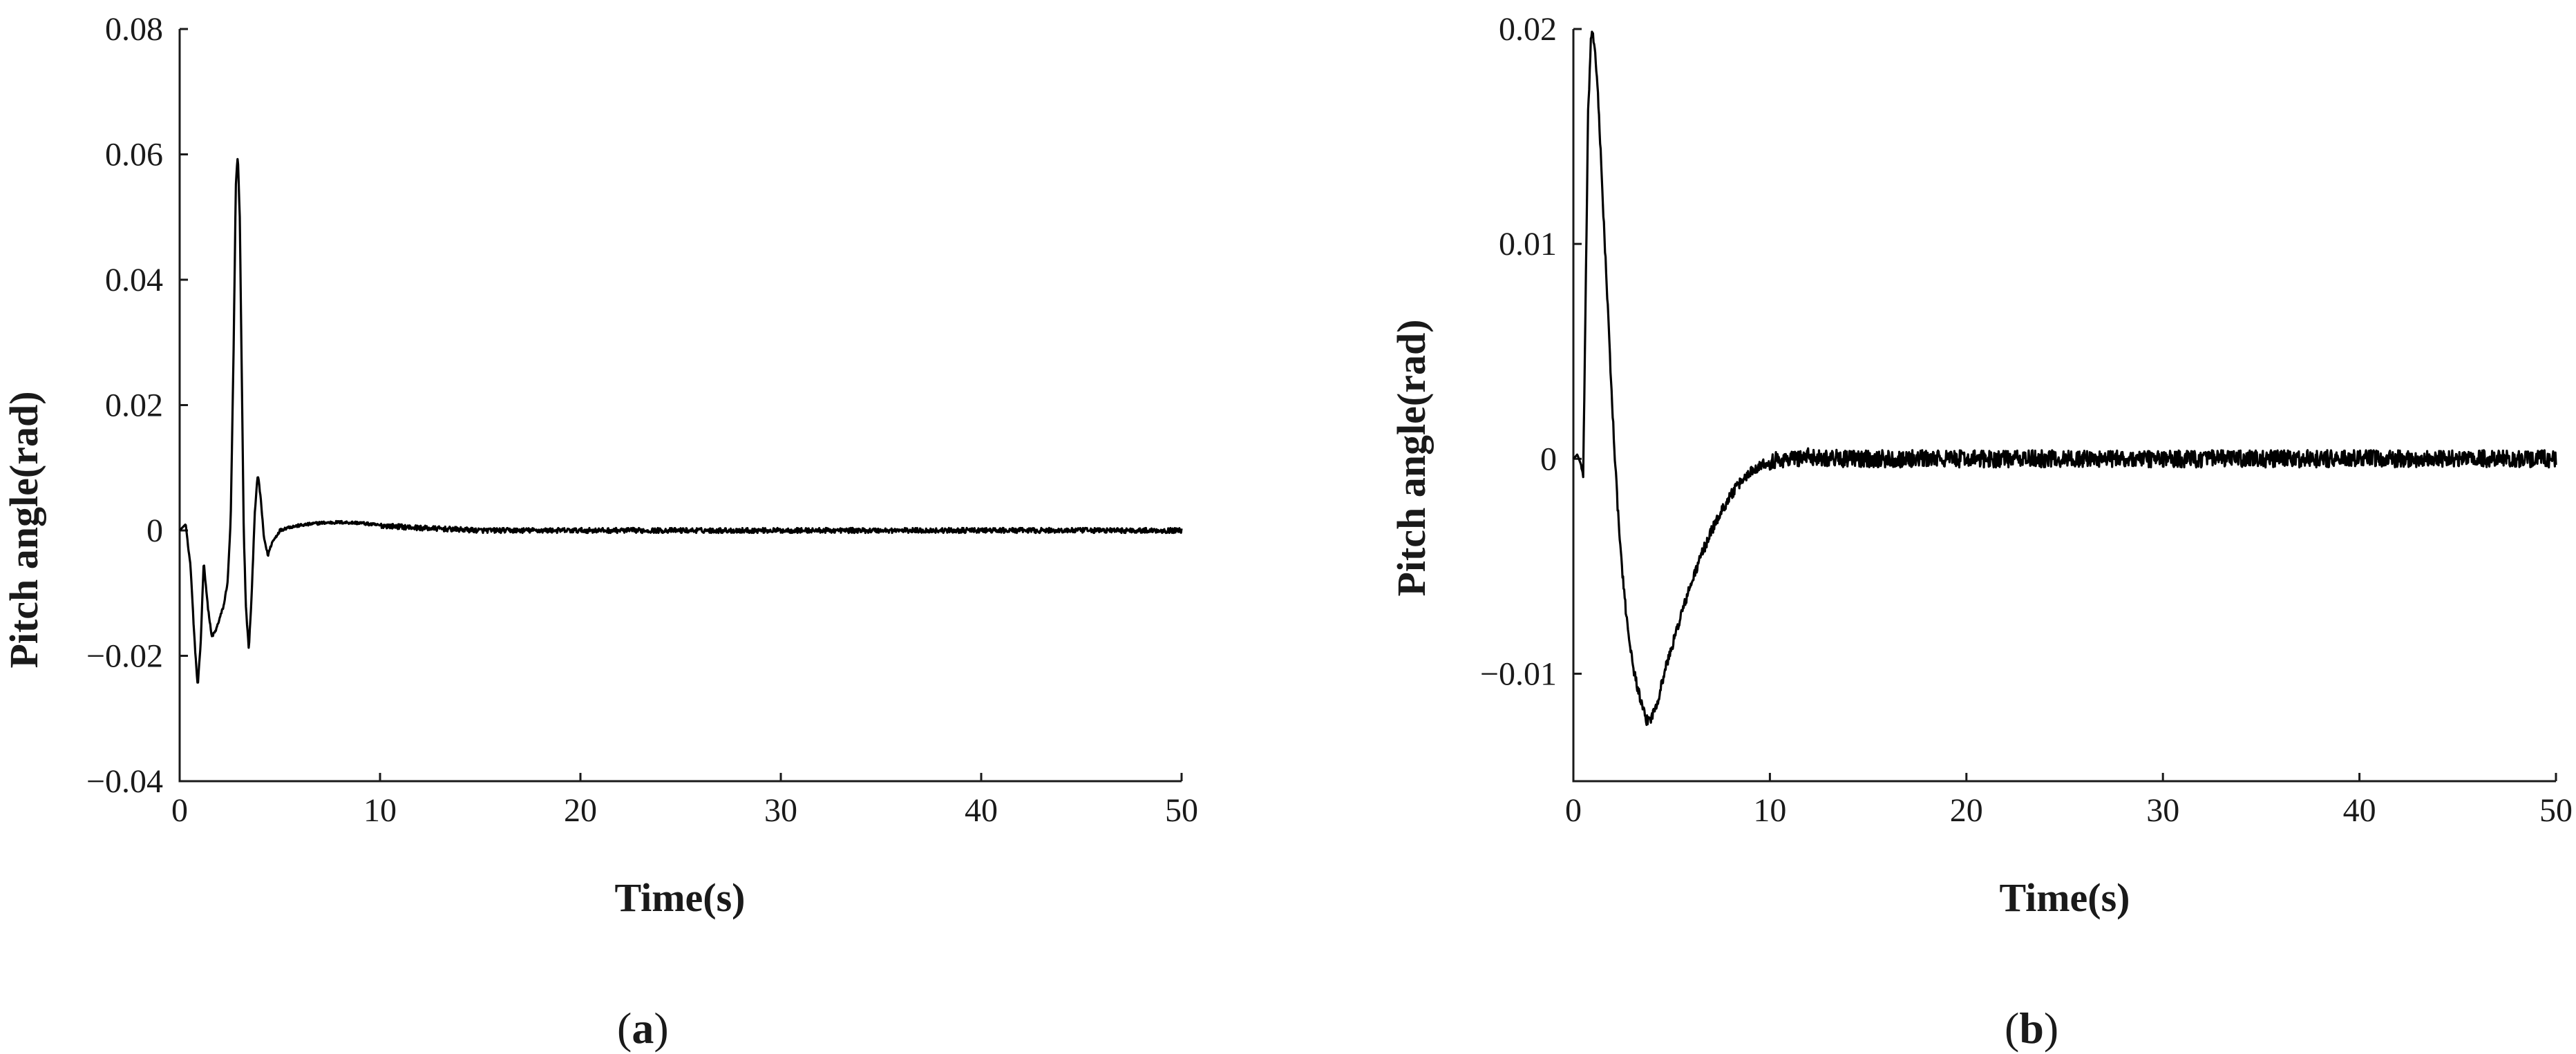 The height and width of the screenshot is (1054, 2576). I want to click on panel-caption-b: (b), so click(2031, 1028).